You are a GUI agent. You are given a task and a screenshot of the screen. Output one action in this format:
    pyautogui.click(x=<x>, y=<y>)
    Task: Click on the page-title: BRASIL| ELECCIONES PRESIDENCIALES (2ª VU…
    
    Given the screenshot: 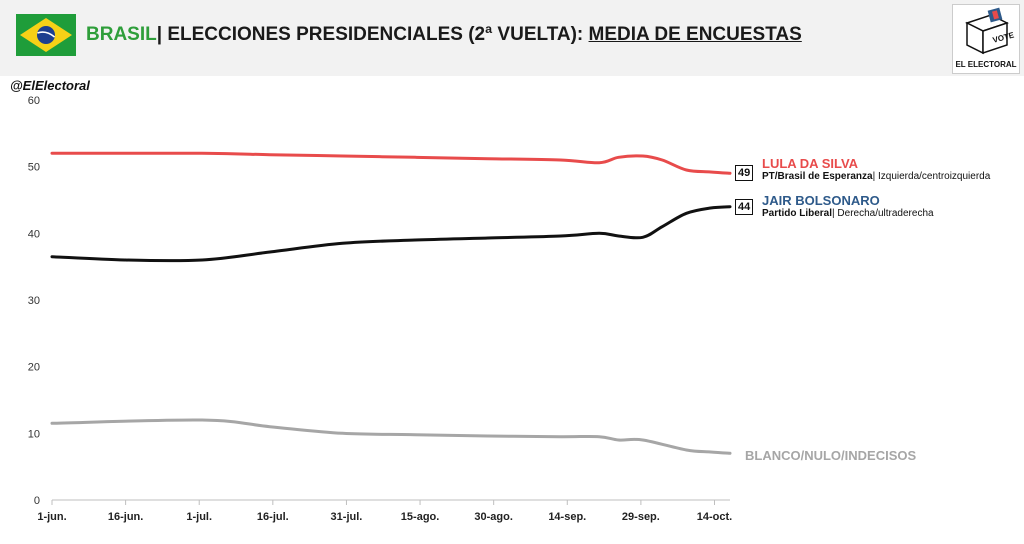 What is the action you would take?
    pyautogui.click(x=444, y=35)
    